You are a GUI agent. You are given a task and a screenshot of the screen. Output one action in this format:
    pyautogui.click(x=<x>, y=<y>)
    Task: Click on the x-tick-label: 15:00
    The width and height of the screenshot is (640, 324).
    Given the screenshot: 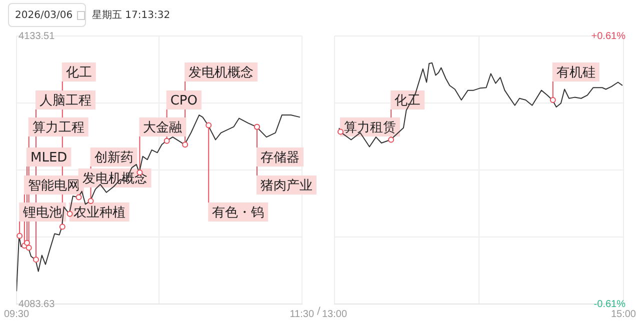 What is the action you would take?
    pyautogui.click(x=623, y=314)
    